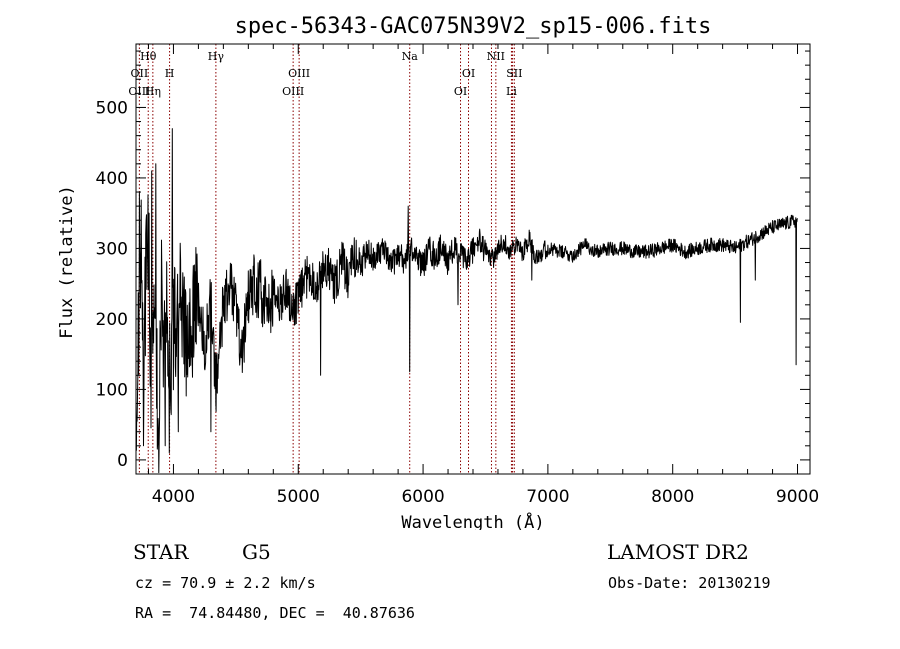  What do you see at coordinates (112, 179) in the screenshot?
I see `y-tick-label: 400` at bounding box center [112, 179].